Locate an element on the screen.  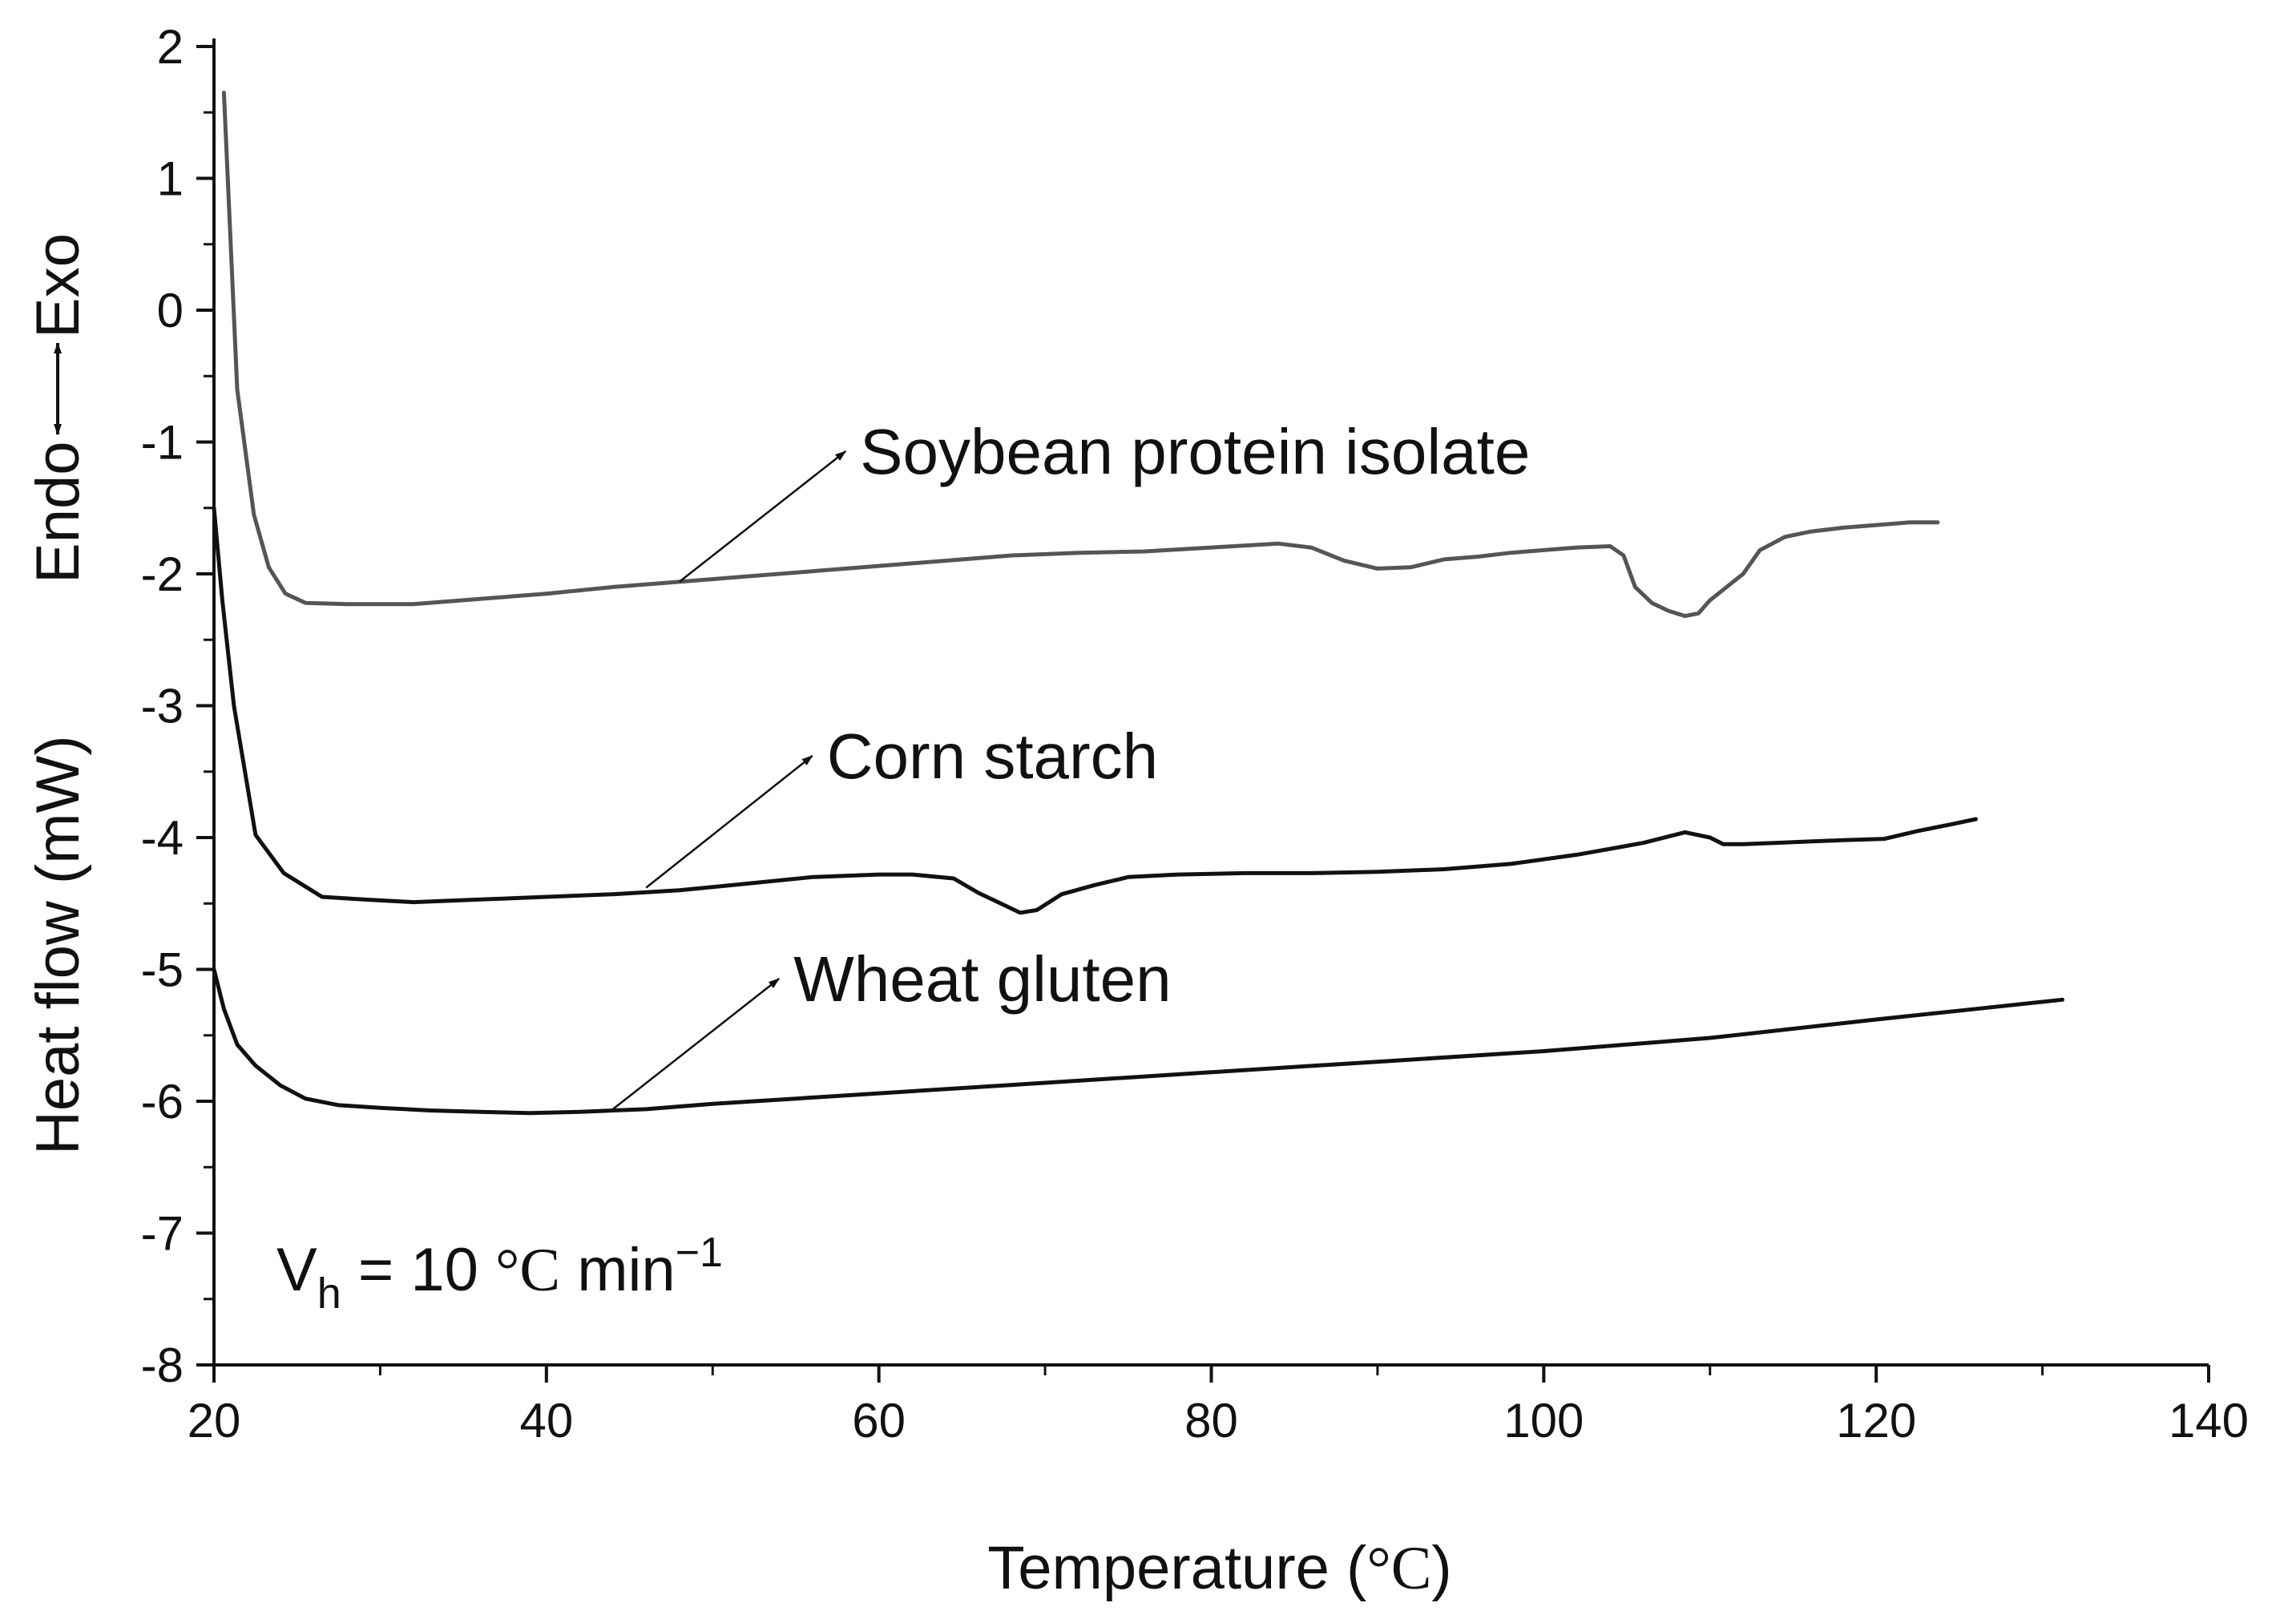
y-tick-label: 0 is located at coordinates (170, 310).